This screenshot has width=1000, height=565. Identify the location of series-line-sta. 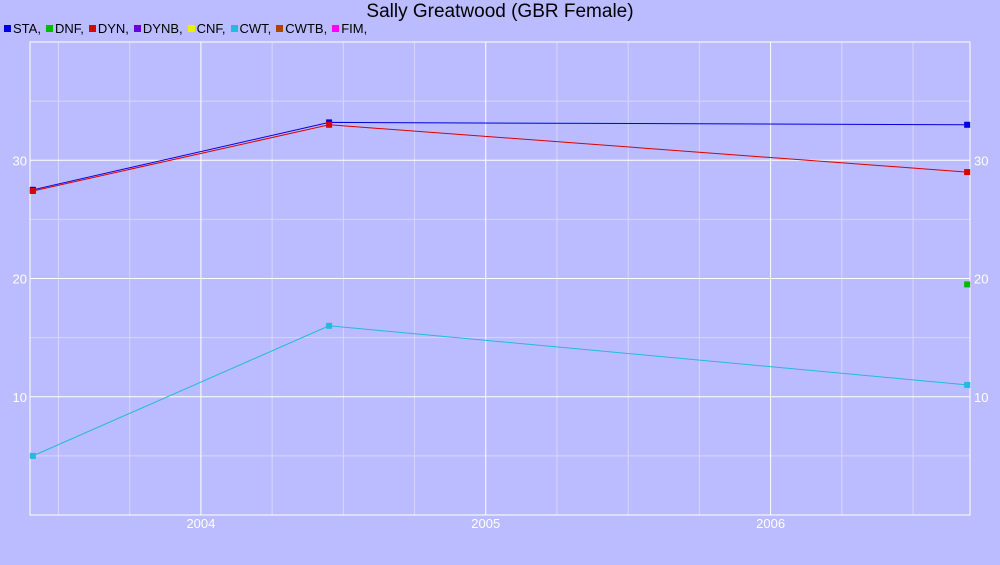
(500, 156).